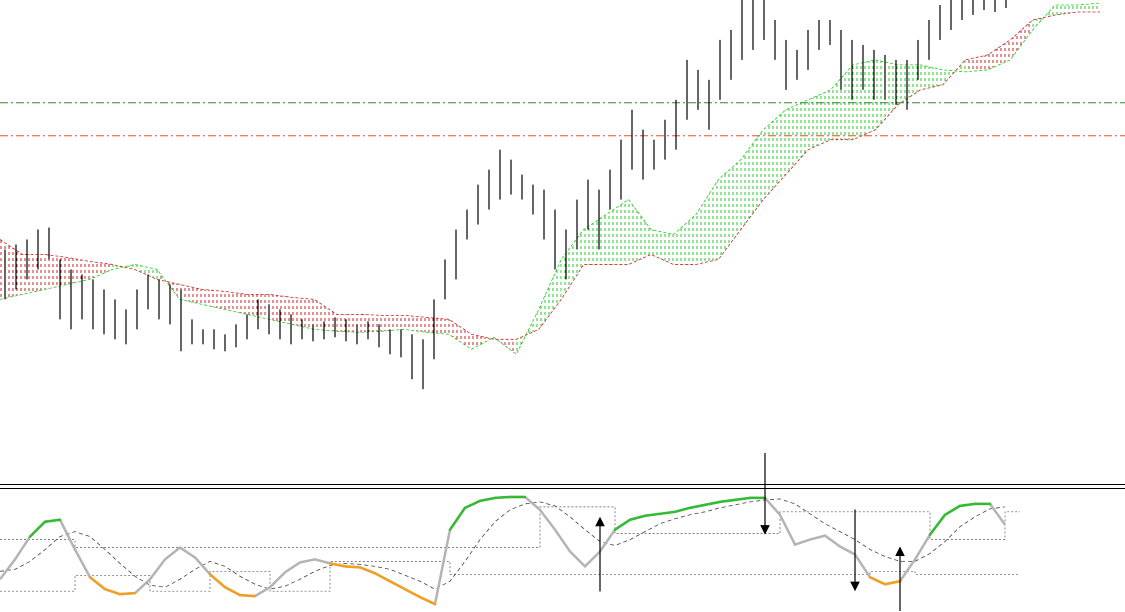  I want to click on signal-line, so click(503, 544).